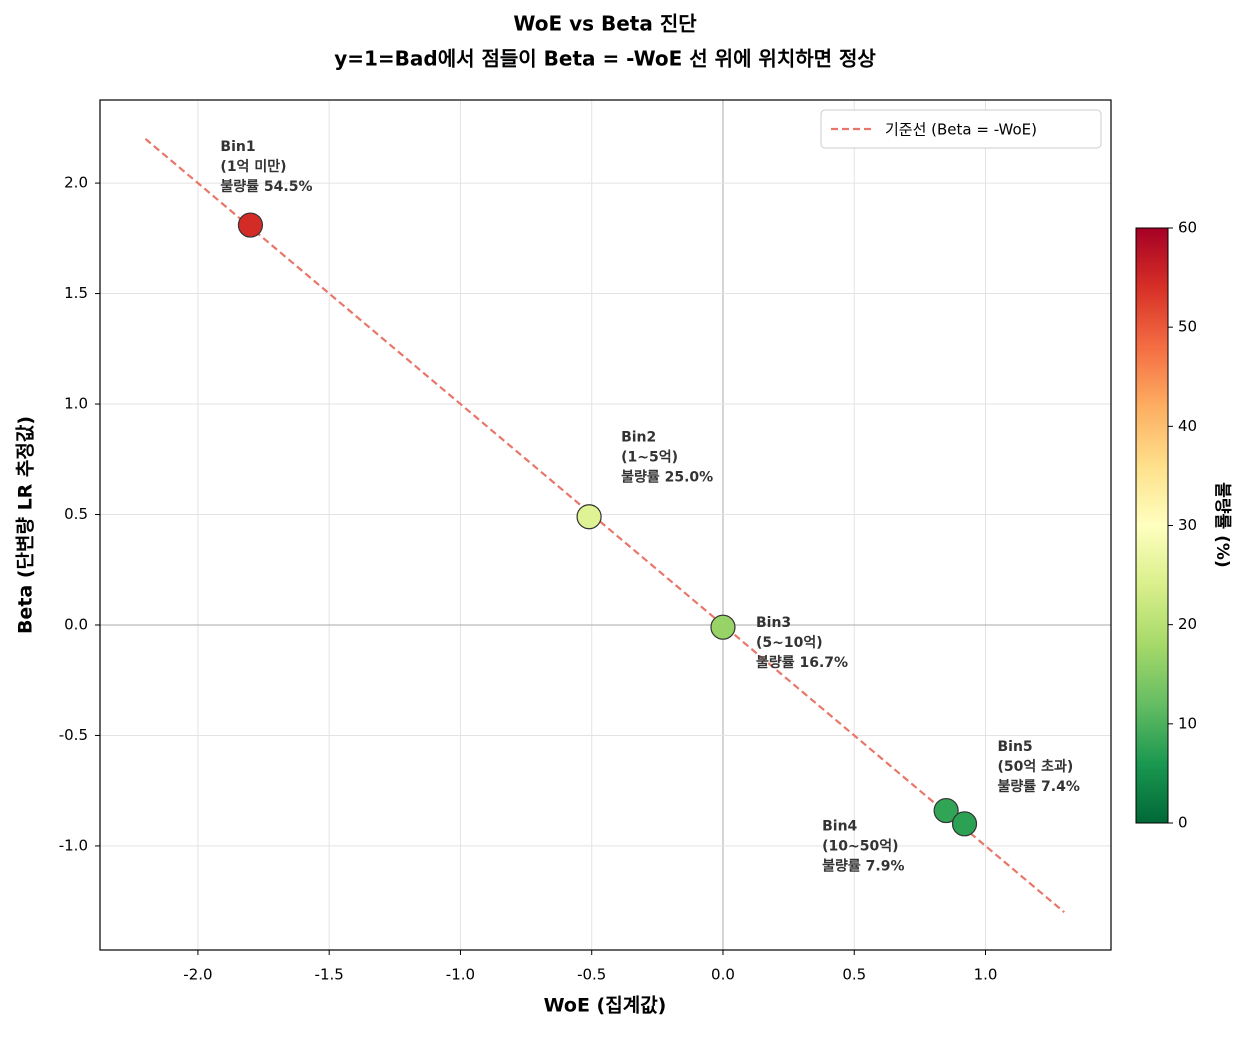 The width and height of the screenshot is (1249, 1039). Describe the element at coordinates (1187, 228) in the screenshot. I see `colorbar-tick-label: 60` at that location.